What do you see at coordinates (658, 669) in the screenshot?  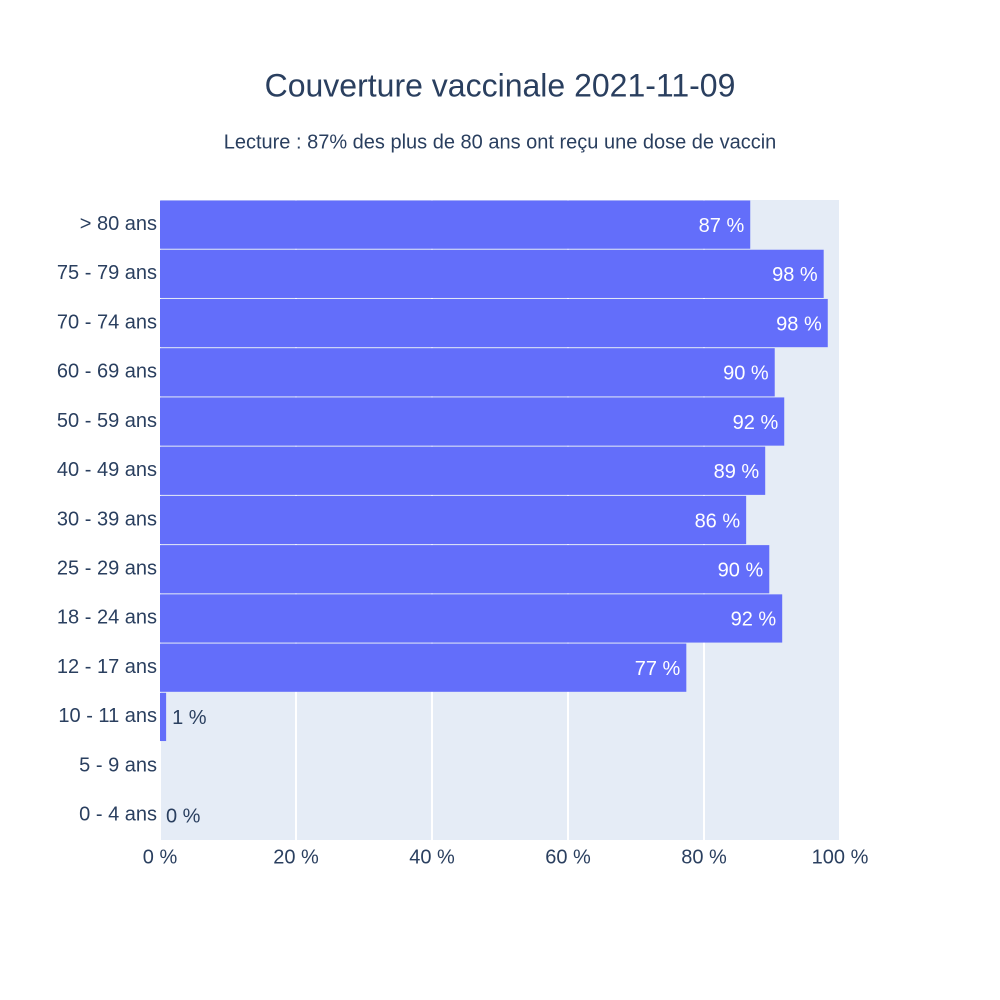 I see `data-label: 77 %` at bounding box center [658, 669].